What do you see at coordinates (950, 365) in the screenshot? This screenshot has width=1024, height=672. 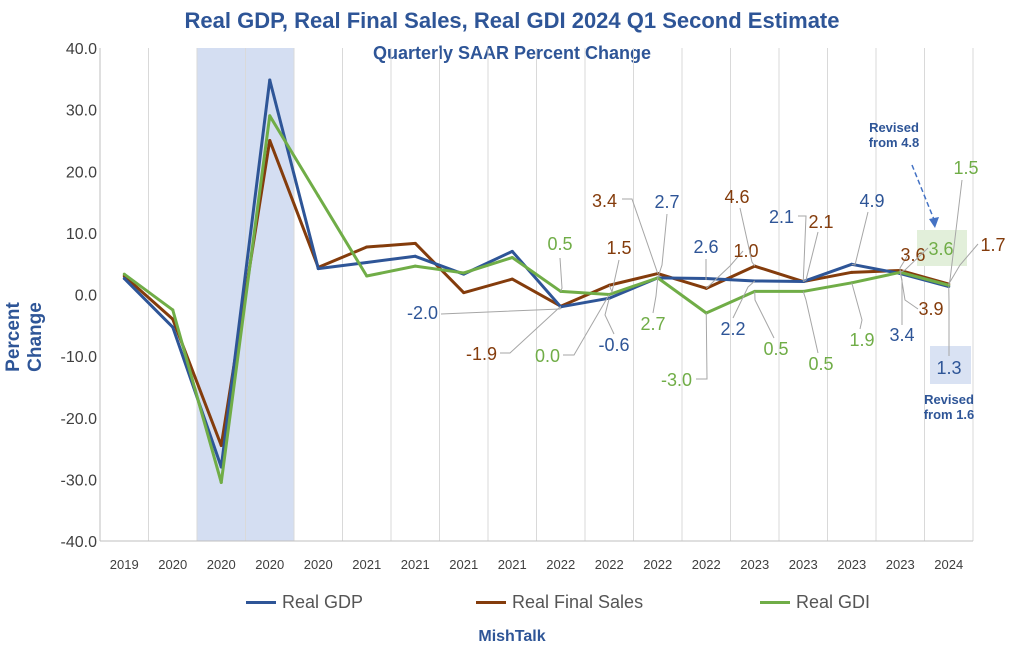 I see `gdp-revision-highlight` at bounding box center [950, 365].